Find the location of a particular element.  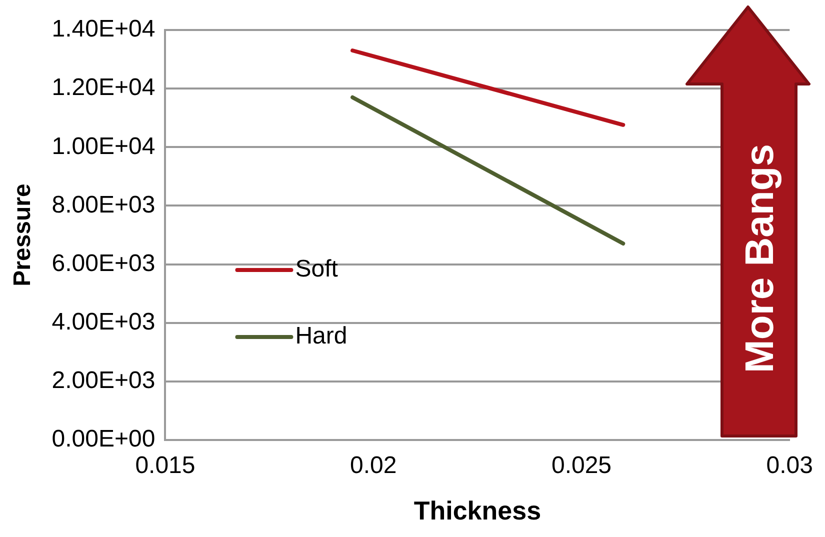

annotation: More Bangs is located at coordinates (760, 258).